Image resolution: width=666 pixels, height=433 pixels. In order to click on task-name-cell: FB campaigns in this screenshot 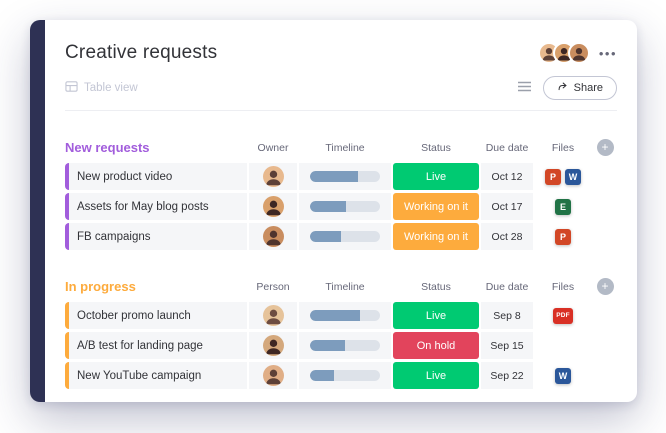, I will do `click(156, 236)`.